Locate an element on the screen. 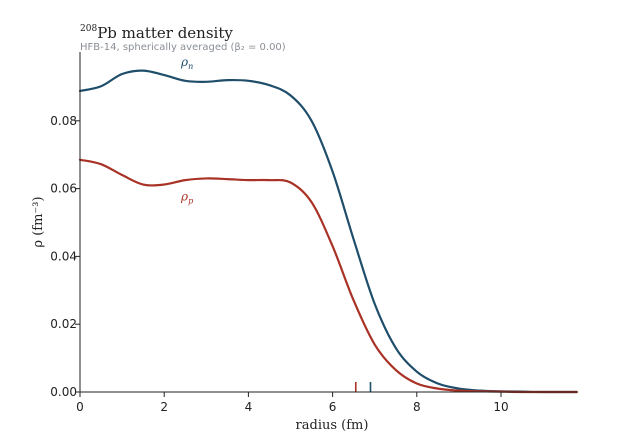 The width and height of the screenshot is (640, 440). x-tick-label: 8 is located at coordinates (417, 407).